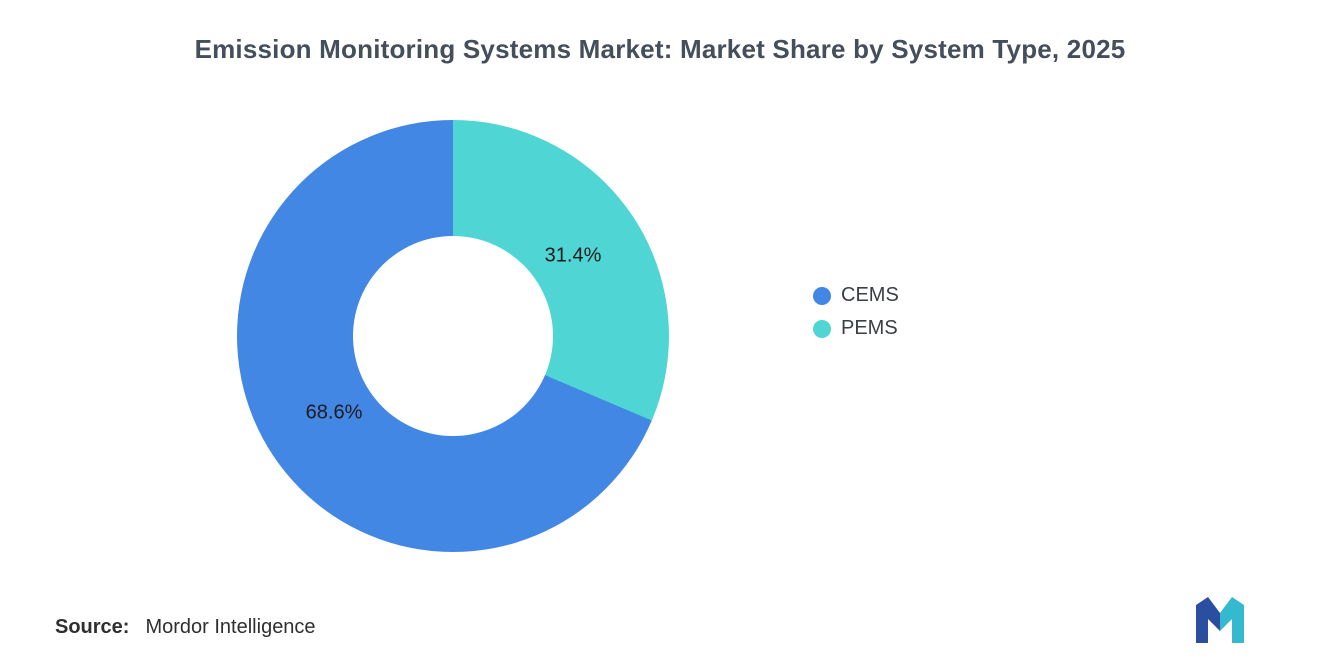 This screenshot has width=1320, height=665. I want to click on source-label: Source:, so click(92, 627).